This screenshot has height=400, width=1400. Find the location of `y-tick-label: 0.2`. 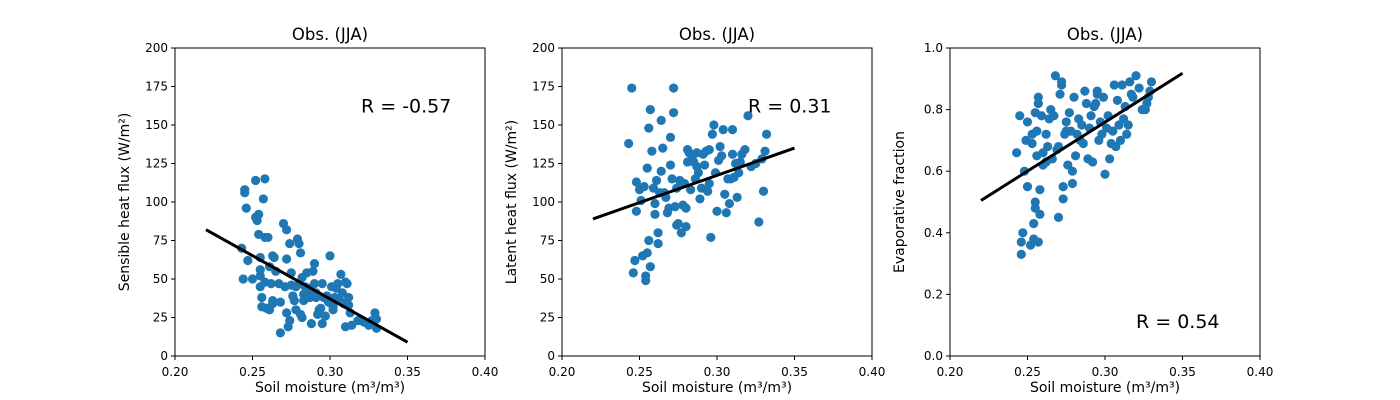

y-tick-label: 0.2 is located at coordinates (933, 294).